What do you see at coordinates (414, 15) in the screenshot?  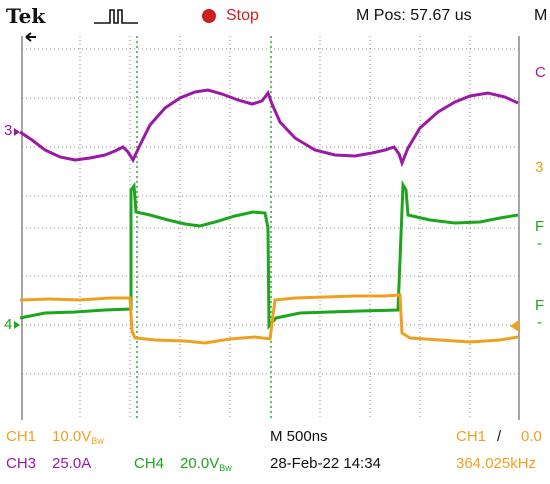 I see `horizontal-position: M Pos: 57.67 us` at bounding box center [414, 15].